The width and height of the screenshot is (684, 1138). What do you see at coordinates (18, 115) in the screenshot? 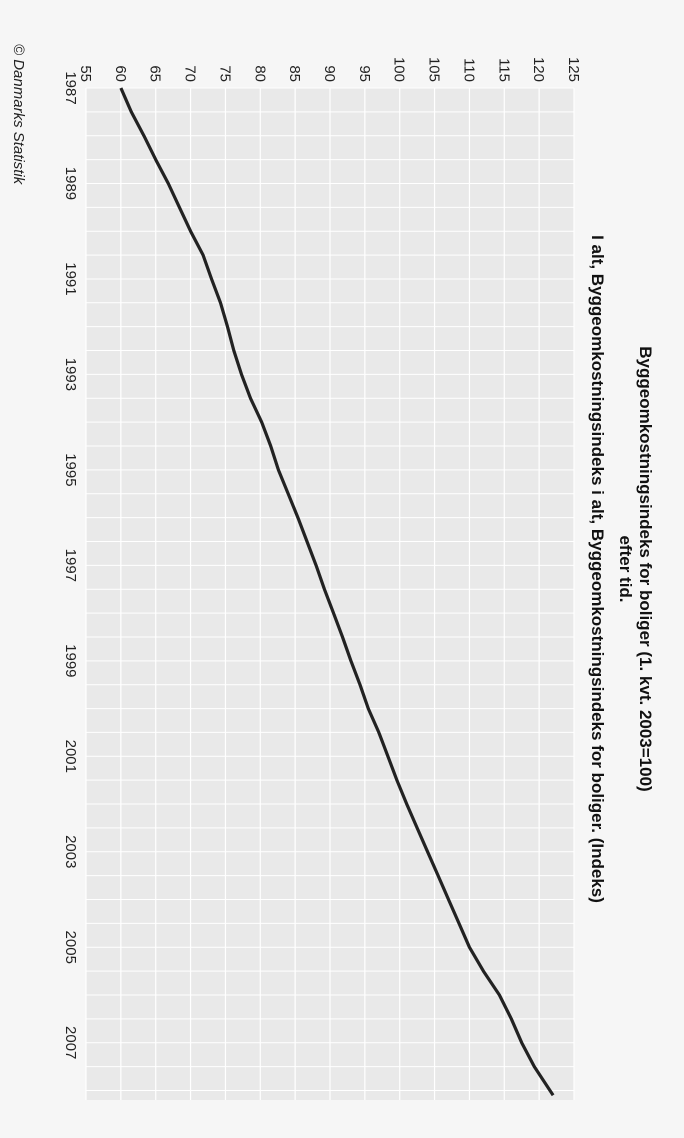
I see `credit-text: © Danmarks Statistik` at bounding box center [18, 115].